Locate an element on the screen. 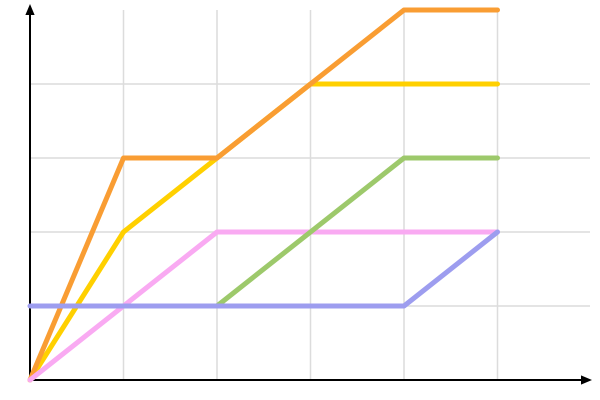 The height and width of the screenshot is (400, 600). x-axis-arrowhead is located at coordinates (586, 380).